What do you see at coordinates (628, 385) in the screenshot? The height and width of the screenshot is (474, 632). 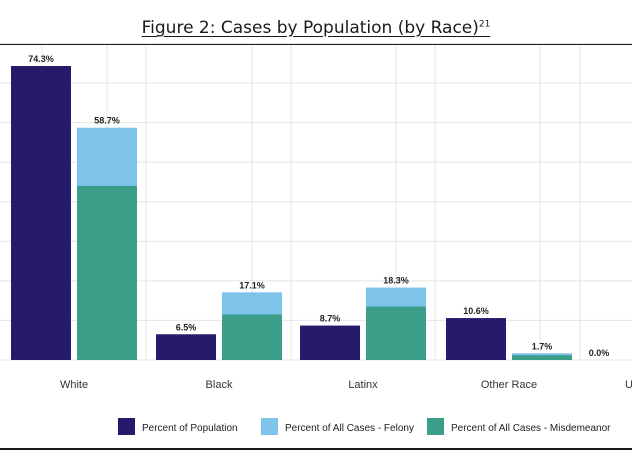 I see `x-tick-label: Un` at bounding box center [628, 385].